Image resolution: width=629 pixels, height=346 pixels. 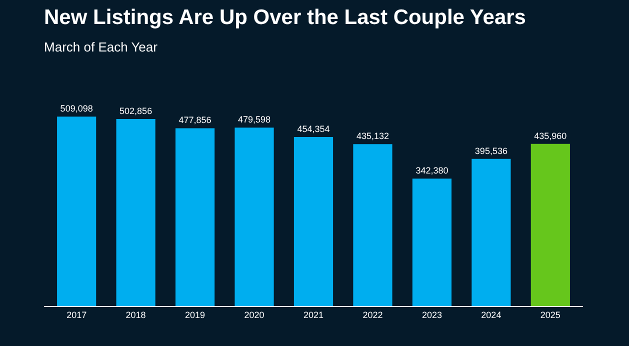 What do you see at coordinates (195, 120) in the screenshot?
I see `data-label: 477,856` at bounding box center [195, 120].